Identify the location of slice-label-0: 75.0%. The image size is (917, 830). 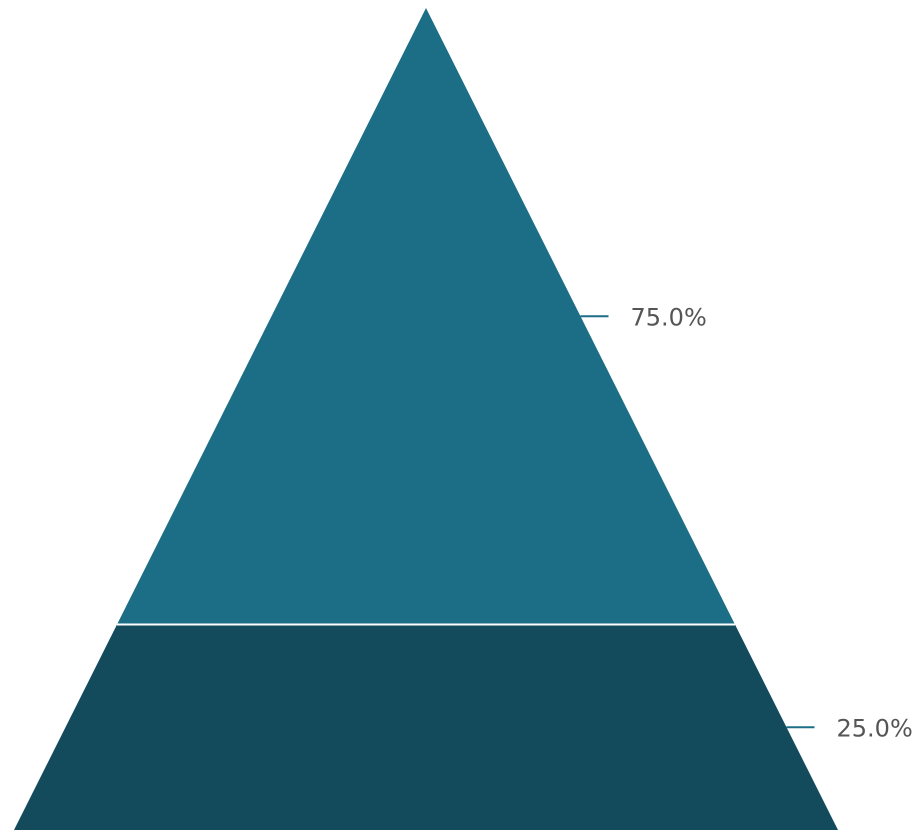
(669, 317).